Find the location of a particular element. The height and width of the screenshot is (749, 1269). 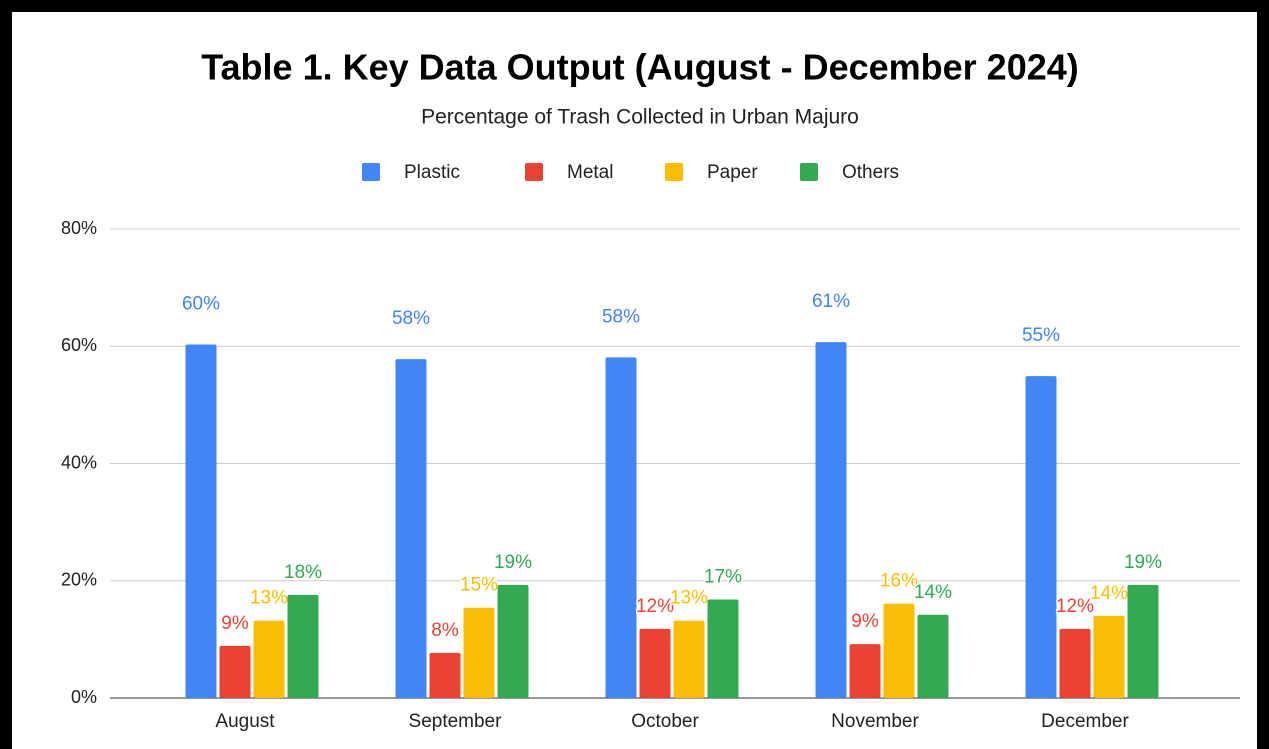

data-label: 16% is located at coordinates (899, 581).